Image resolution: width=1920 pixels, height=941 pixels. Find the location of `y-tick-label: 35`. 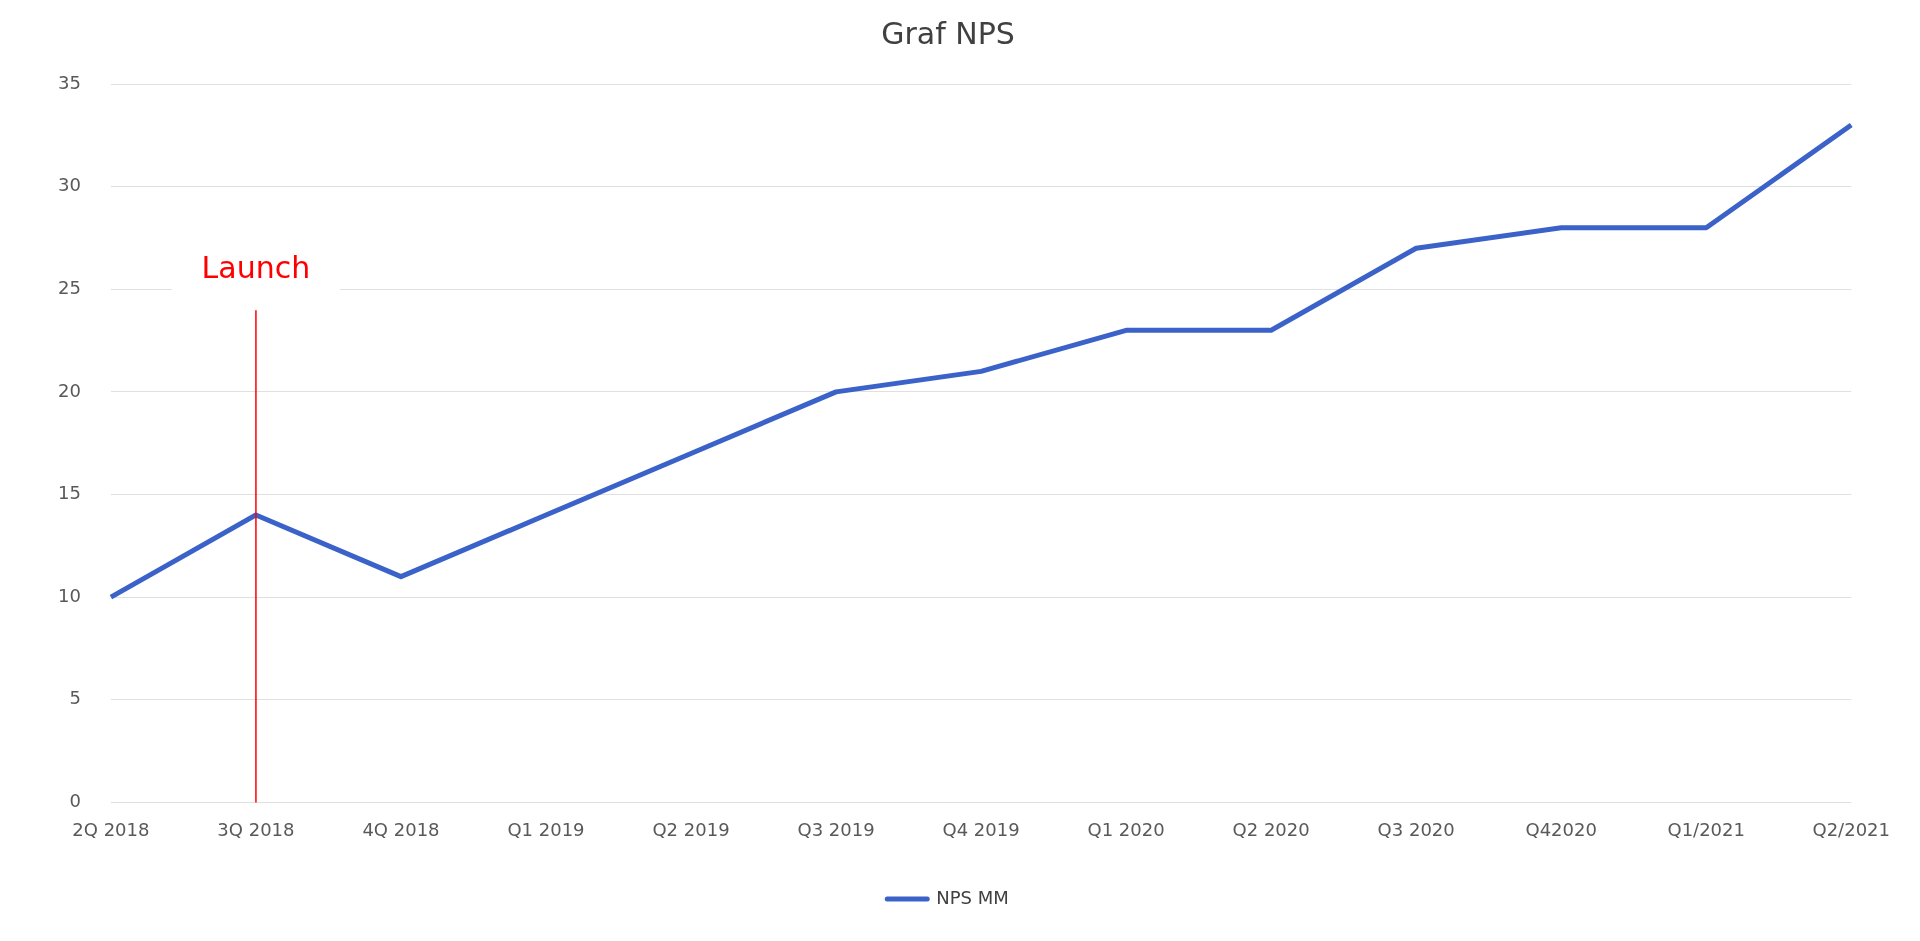

y-tick-label: 35 is located at coordinates (69, 82).